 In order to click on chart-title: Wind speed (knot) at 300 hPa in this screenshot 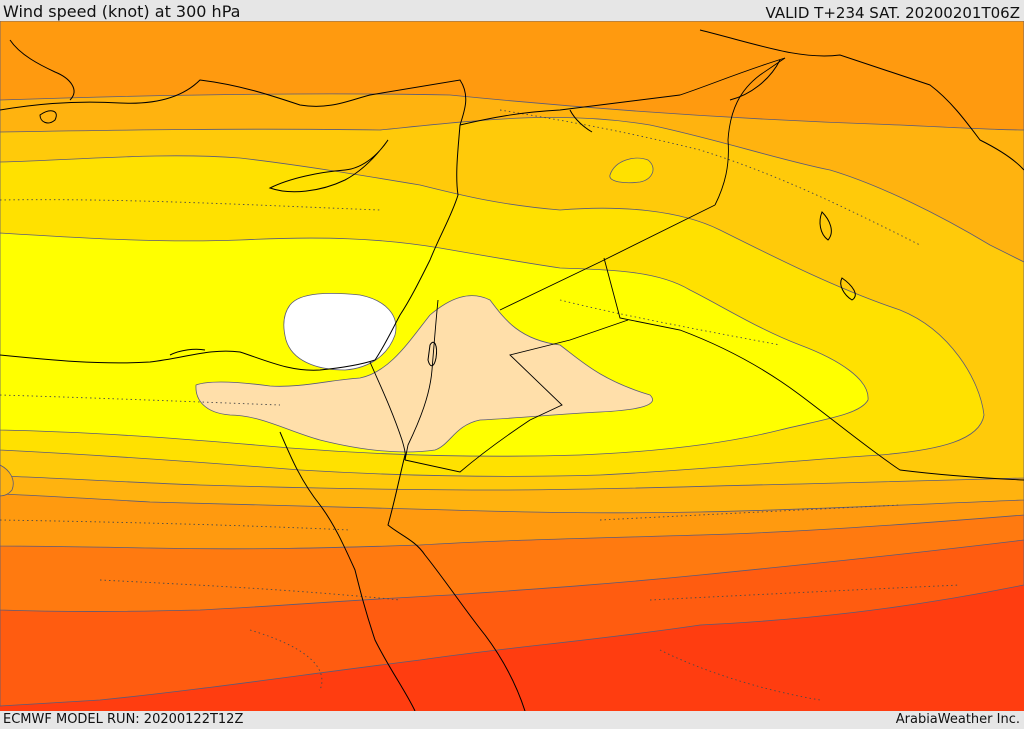, I will do `click(122, 11)`.